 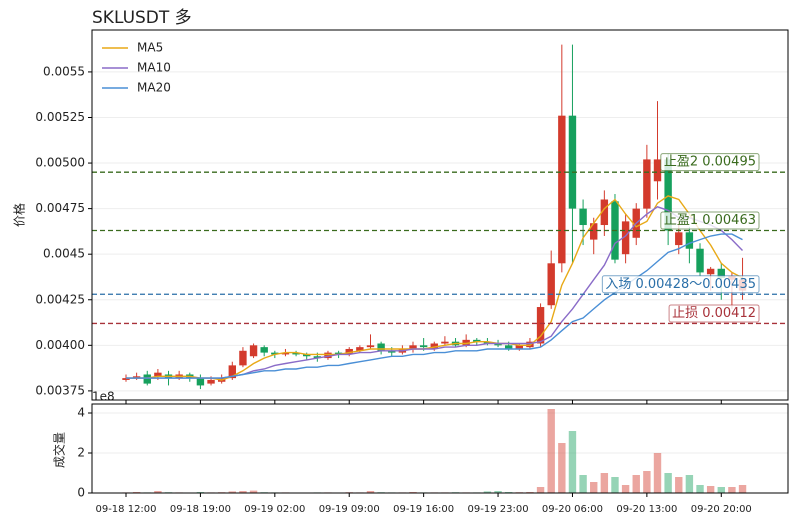 What do you see at coordinates (81, 413) in the screenshot?
I see `y-tick-label: 4` at bounding box center [81, 413].